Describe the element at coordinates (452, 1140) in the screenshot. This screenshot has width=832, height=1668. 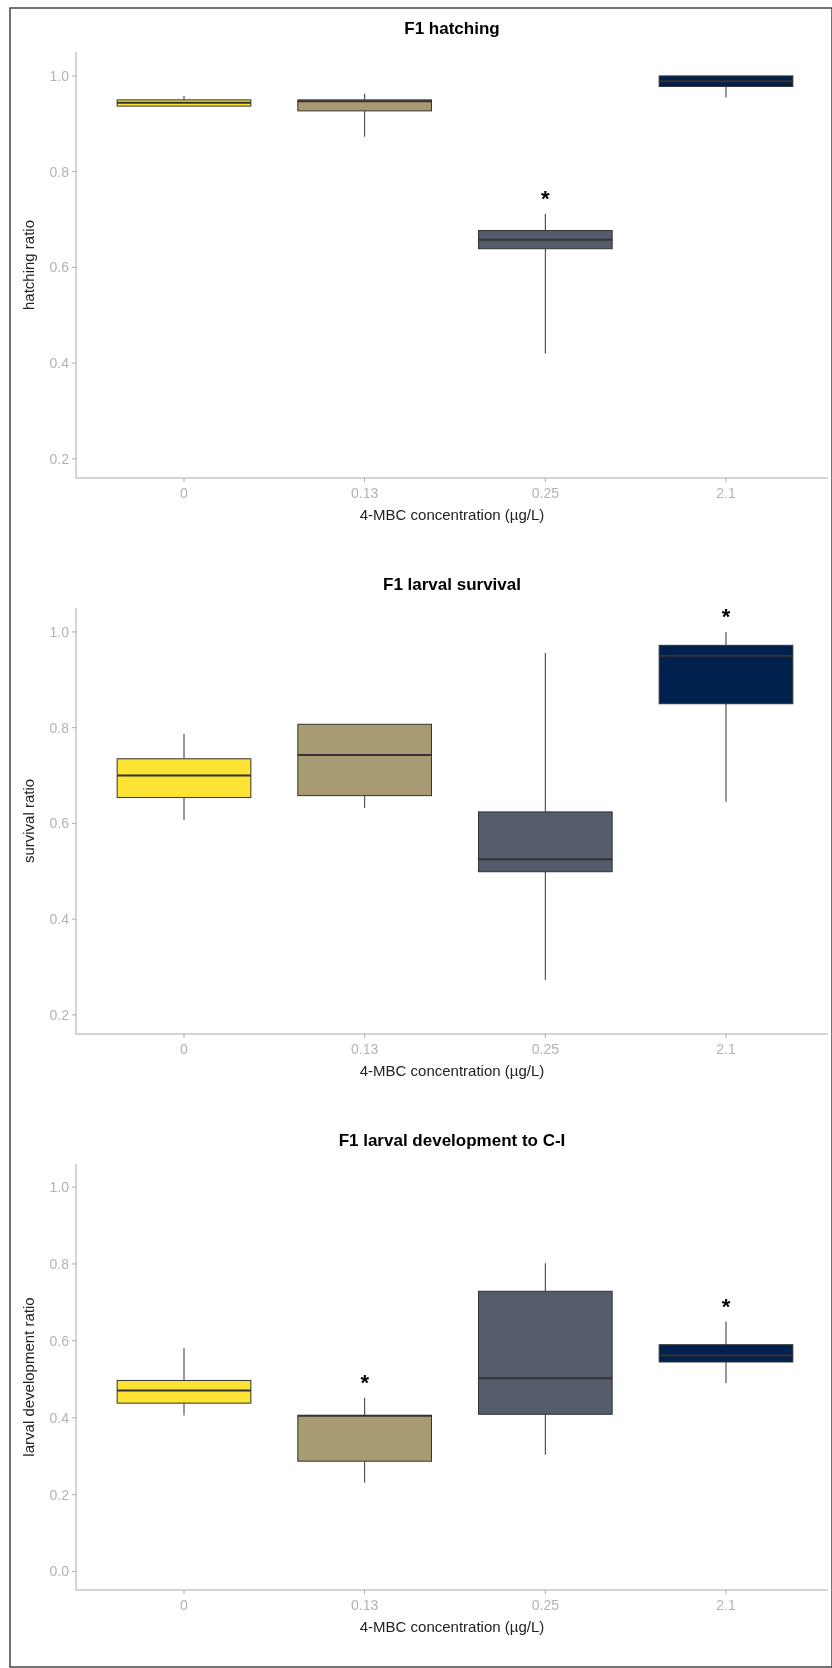
I see `chart-title: F1 larval development to C-I` at that location.